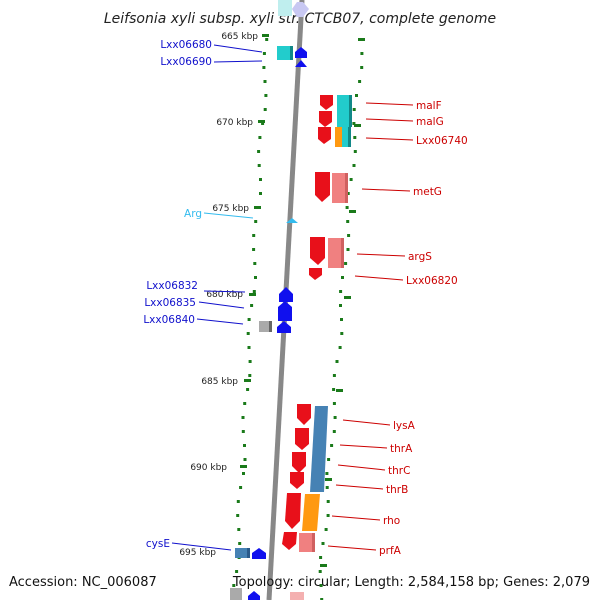 The height and width of the screenshot is (600, 600). What do you see at coordinates (293, 8) in the screenshot?
I see `top-features` at bounding box center [293, 8].